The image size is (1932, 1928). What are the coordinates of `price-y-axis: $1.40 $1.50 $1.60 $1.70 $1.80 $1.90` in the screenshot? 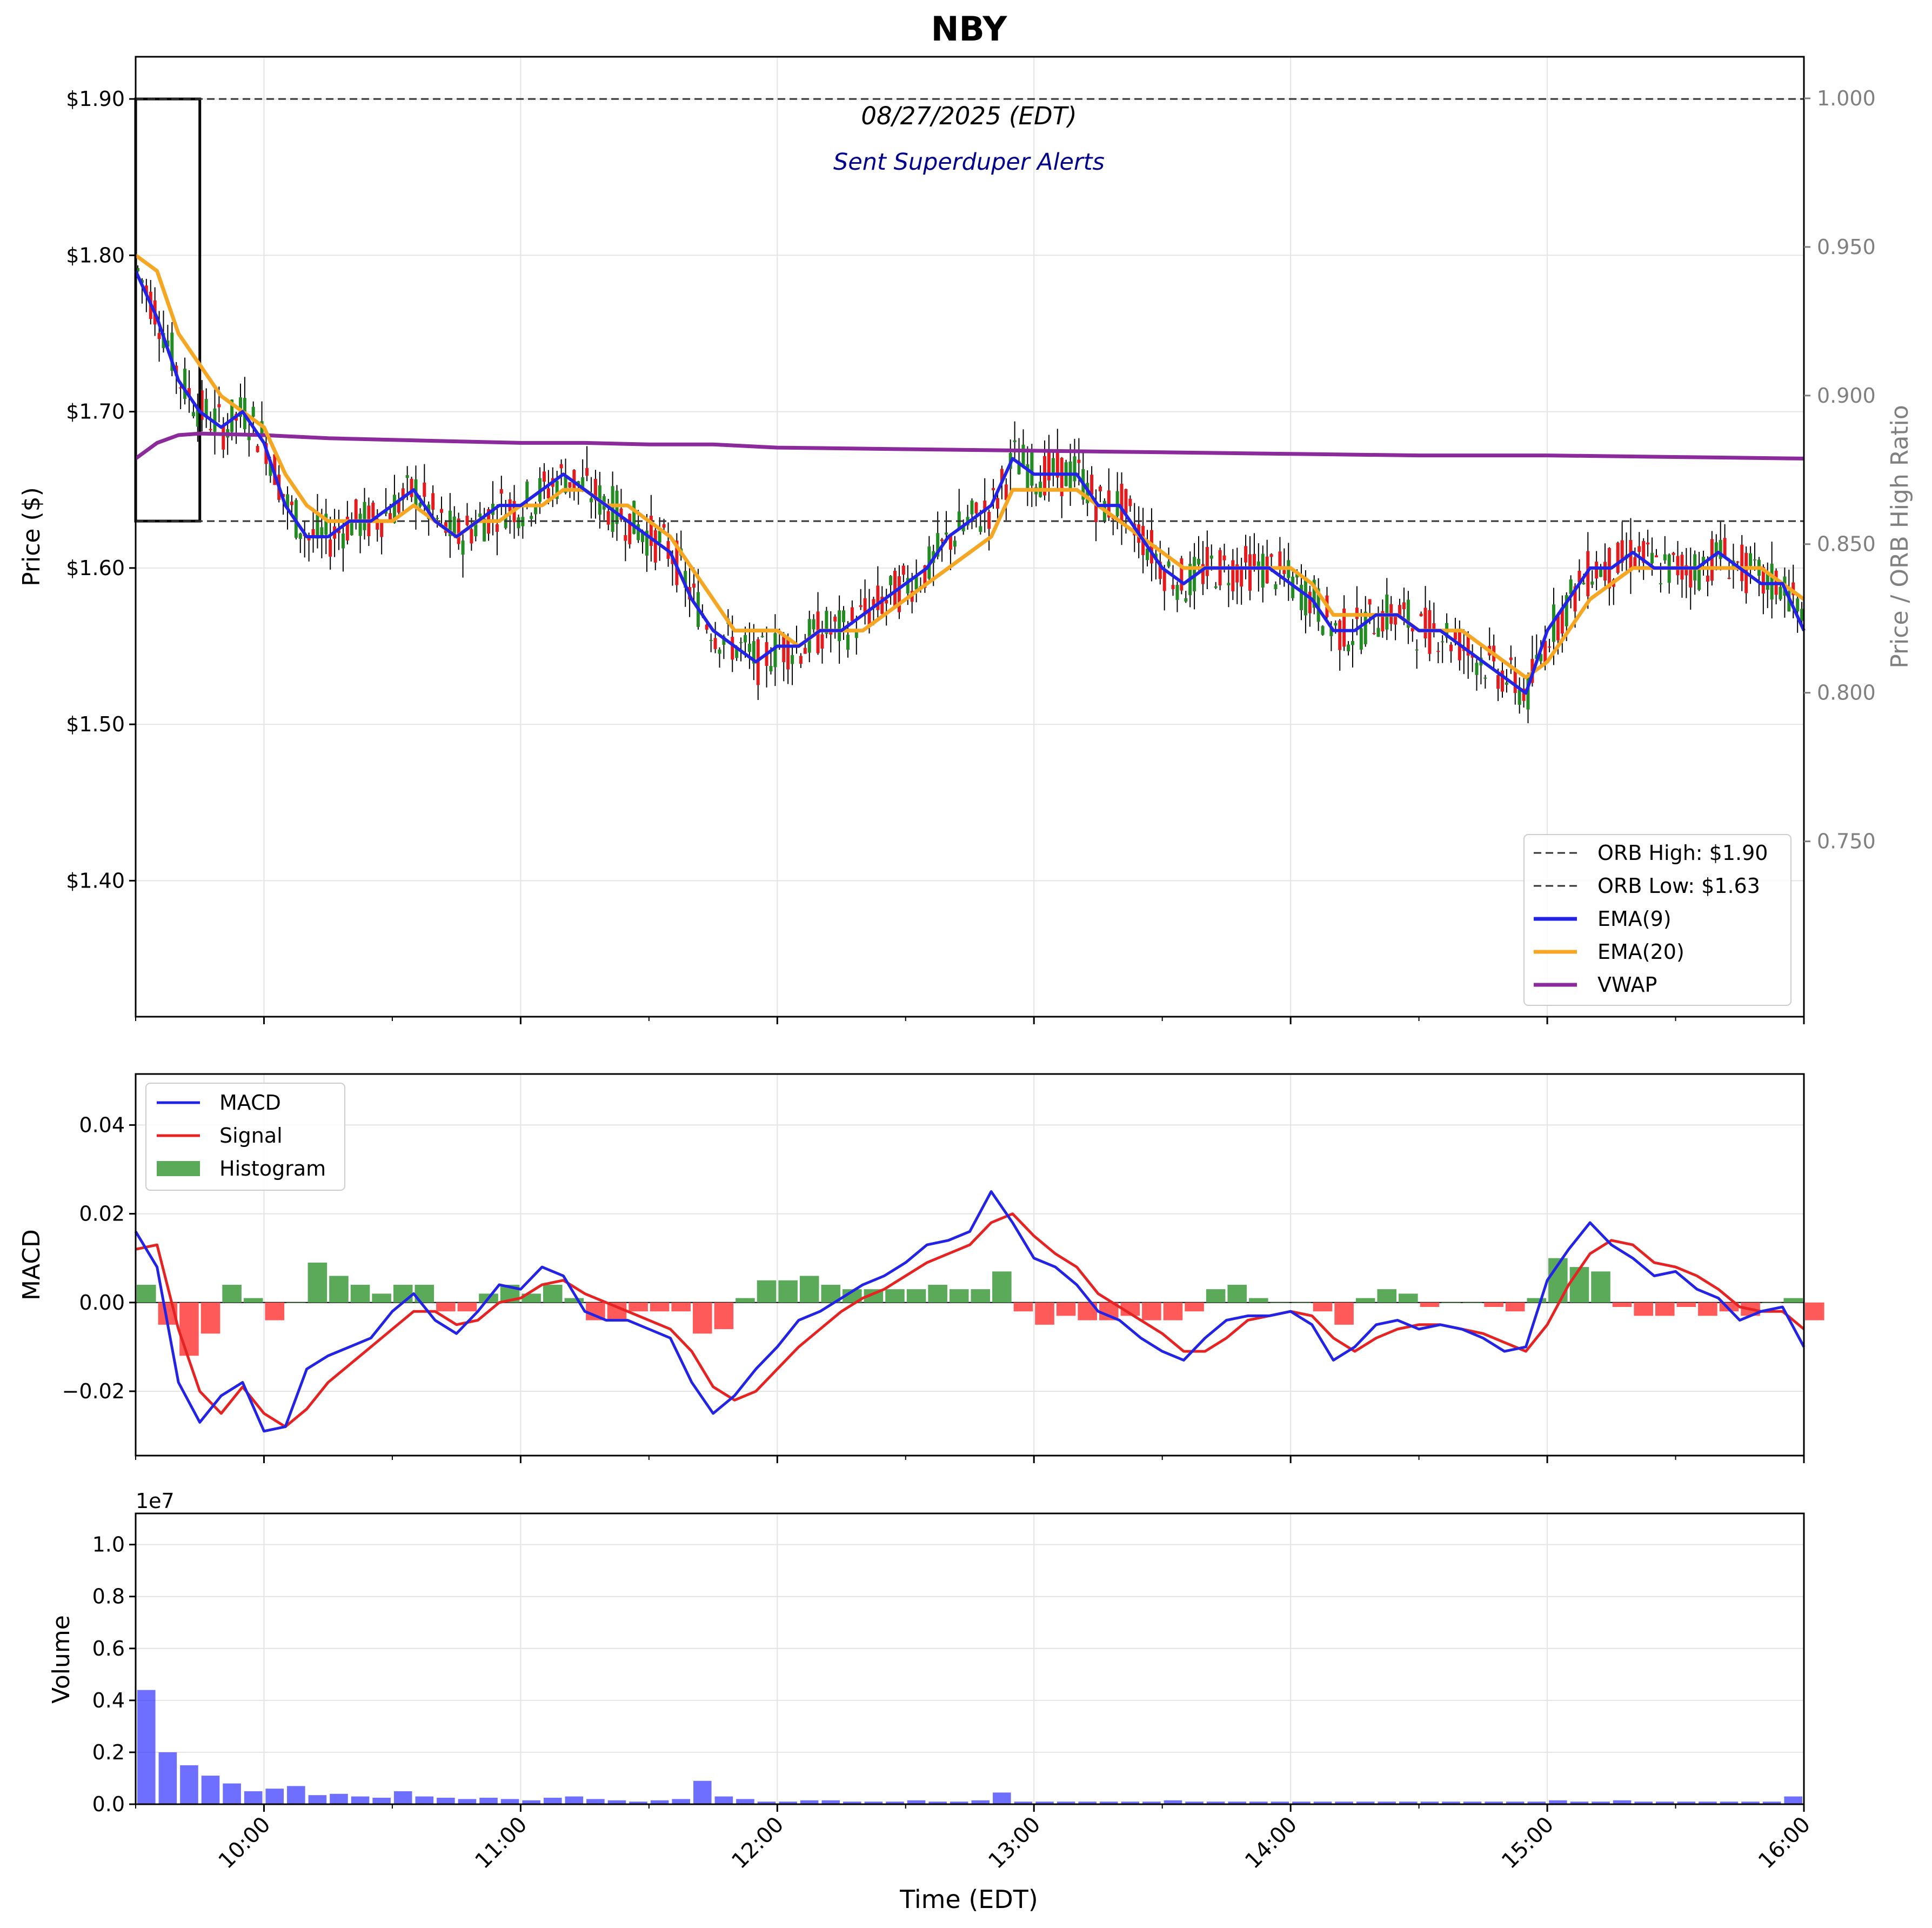 It's located at (101, 490).